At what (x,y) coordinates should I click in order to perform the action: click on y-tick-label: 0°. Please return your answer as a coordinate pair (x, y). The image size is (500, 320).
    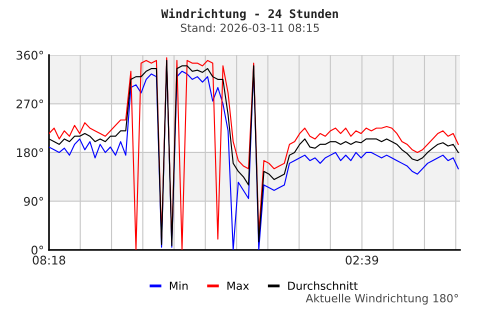
    Looking at the image, I should click on (38, 250).